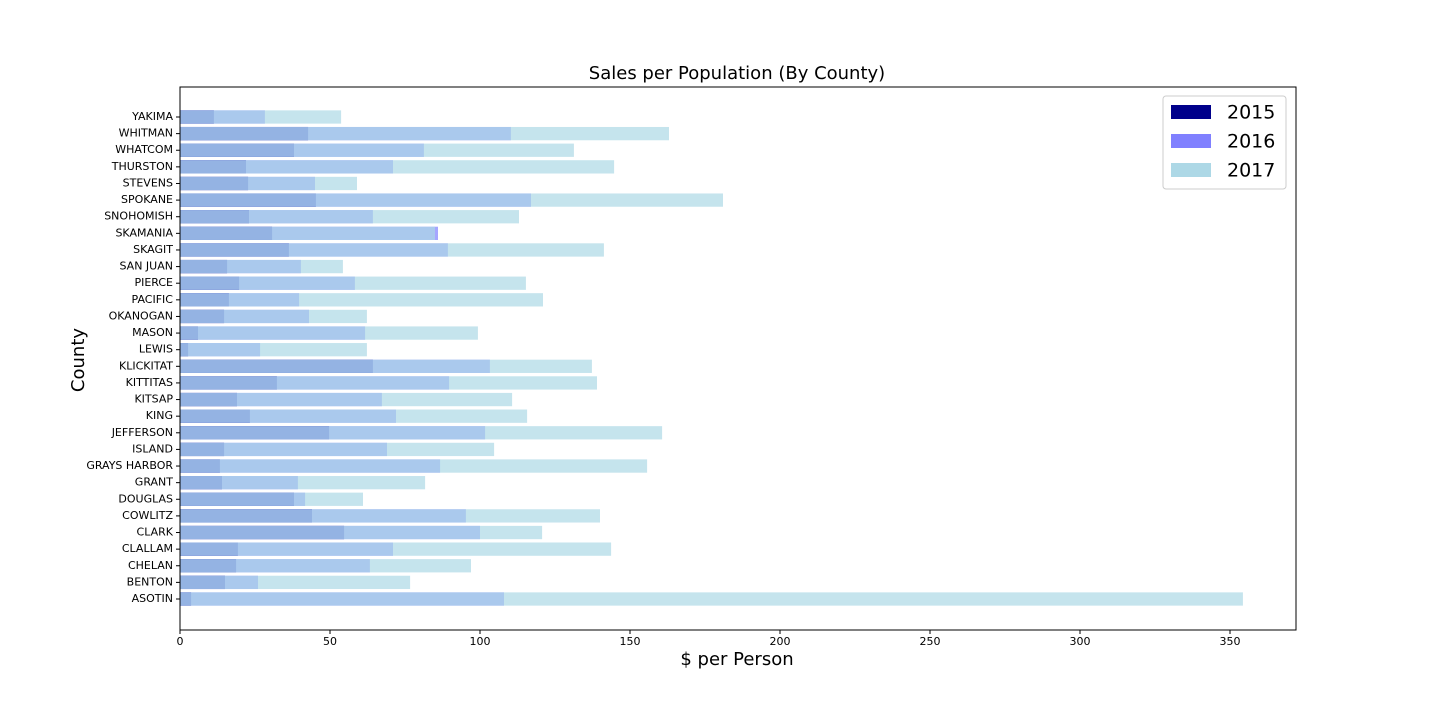 The image size is (1440, 724). What do you see at coordinates (141, 315) in the screenshot?
I see `y-tick-label: OKANOGAN` at bounding box center [141, 315].